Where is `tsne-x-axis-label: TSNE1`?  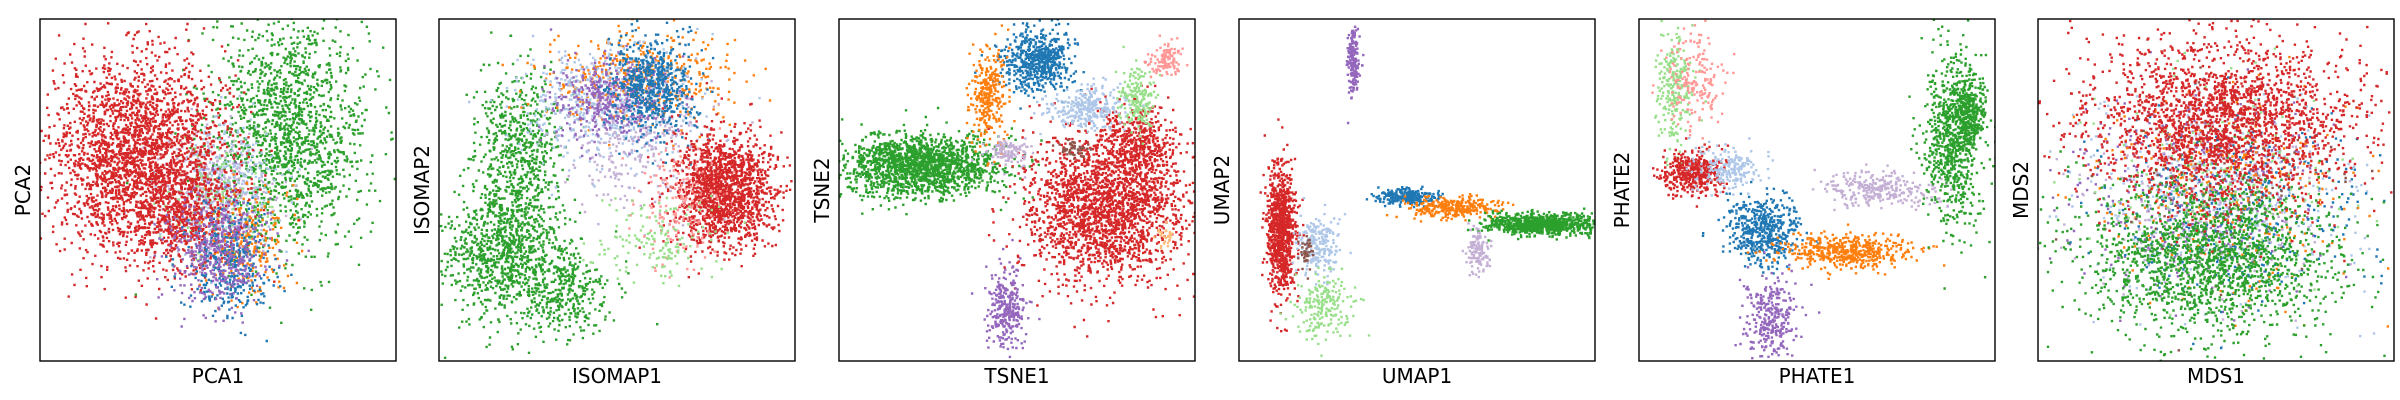 tsne-x-axis-label: TSNE1 is located at coordinates (1016, 376).